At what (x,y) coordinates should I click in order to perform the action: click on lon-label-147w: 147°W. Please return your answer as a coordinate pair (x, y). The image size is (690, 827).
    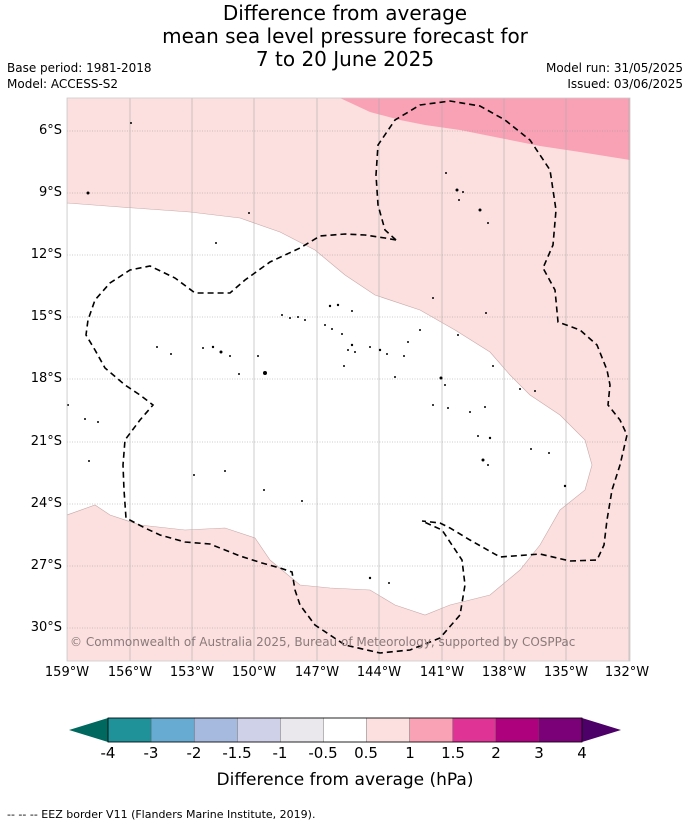
    Looking at the image, I should click on (317, 672).